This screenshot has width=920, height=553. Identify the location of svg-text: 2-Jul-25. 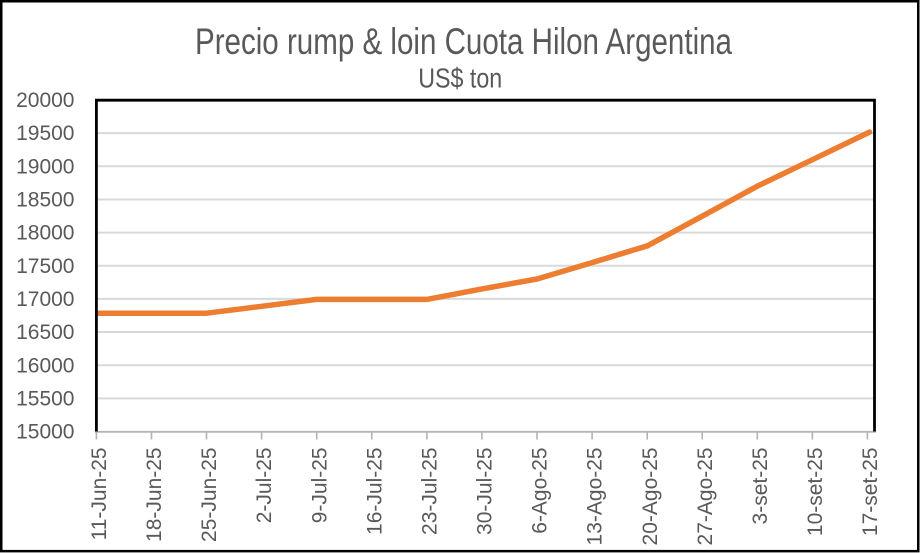
(264, 485).